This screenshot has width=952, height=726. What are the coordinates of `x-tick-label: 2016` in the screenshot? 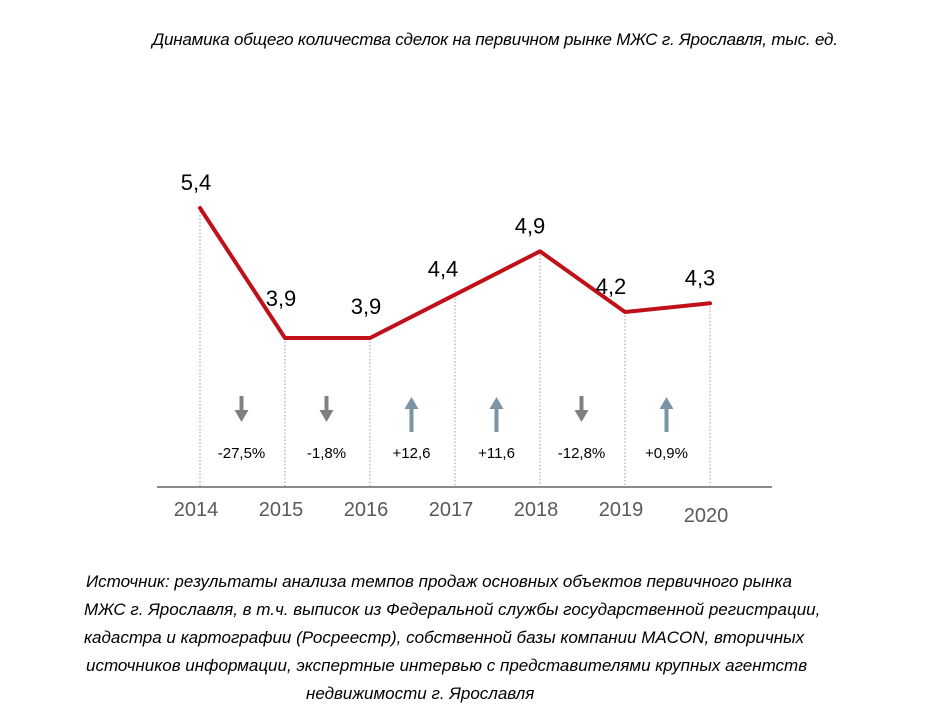 It's located at (366, 510).